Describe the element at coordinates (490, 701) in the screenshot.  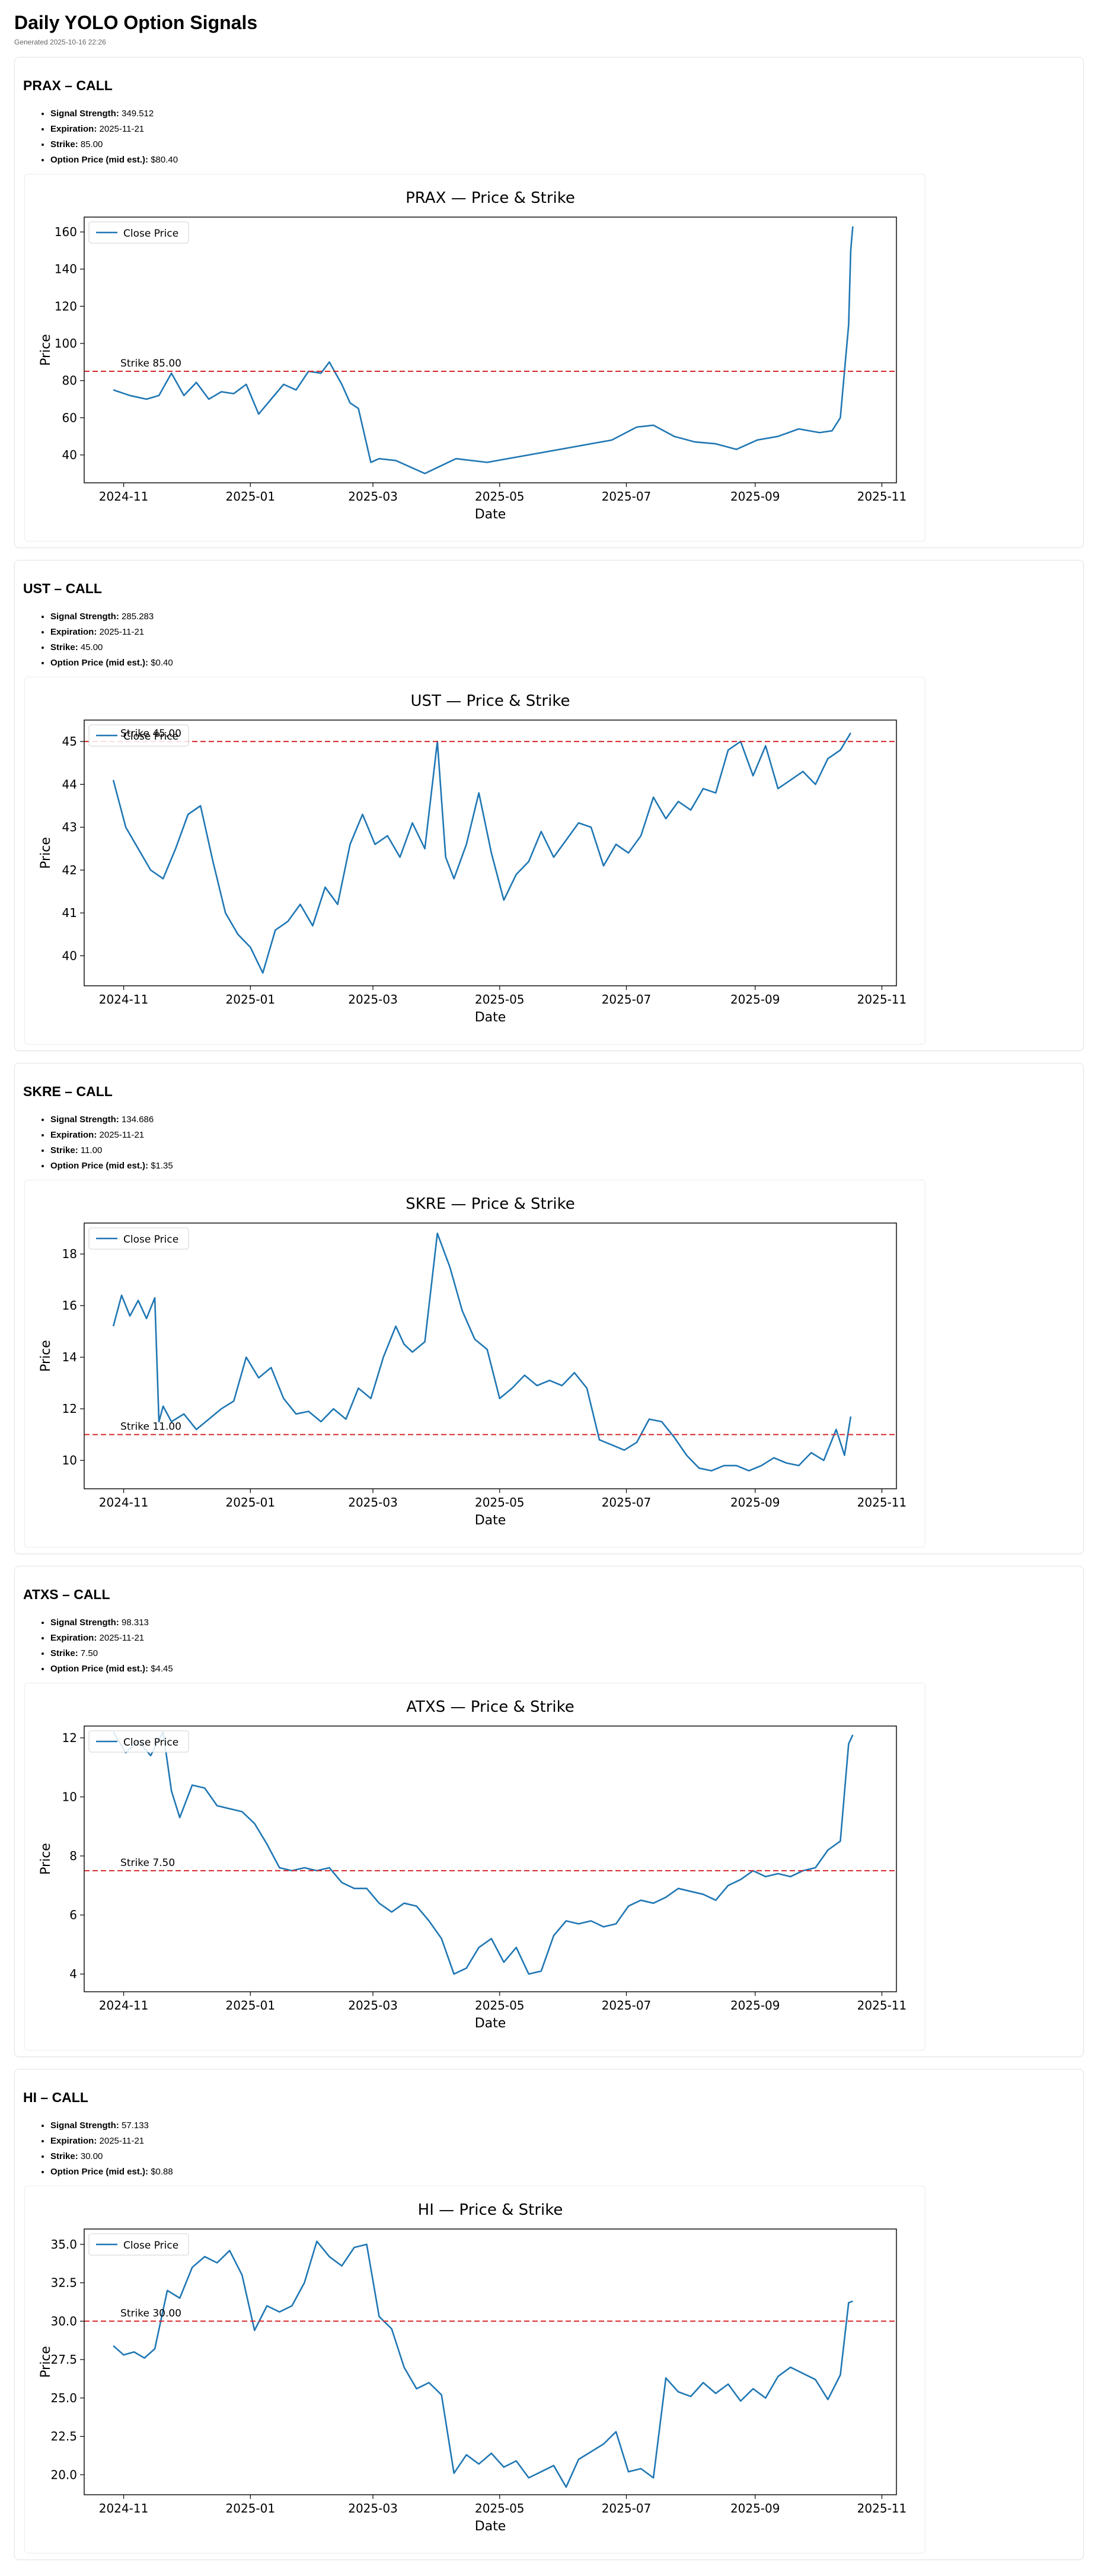
I see `chart-title: UST — Price & Strike` at that location.